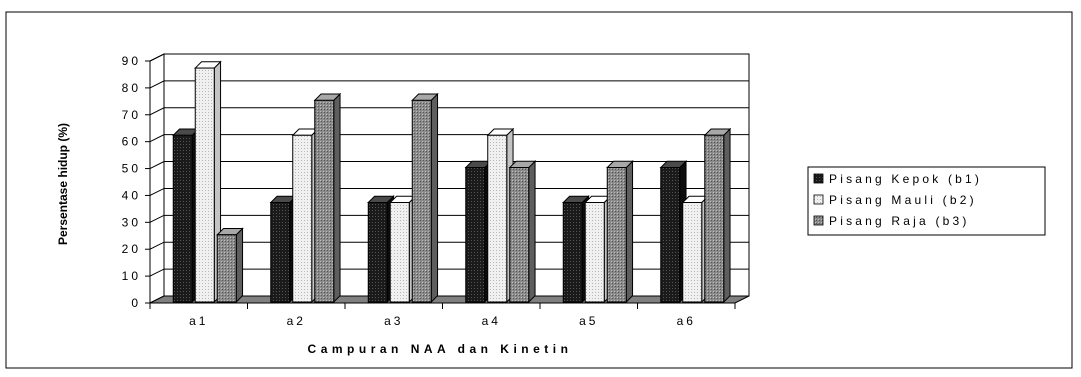 The height and width of the screenshot is (377, 1081). Describe the element at coordinates (131, 115) in the screenshot. I see `y-tick-label: 70` at that location.